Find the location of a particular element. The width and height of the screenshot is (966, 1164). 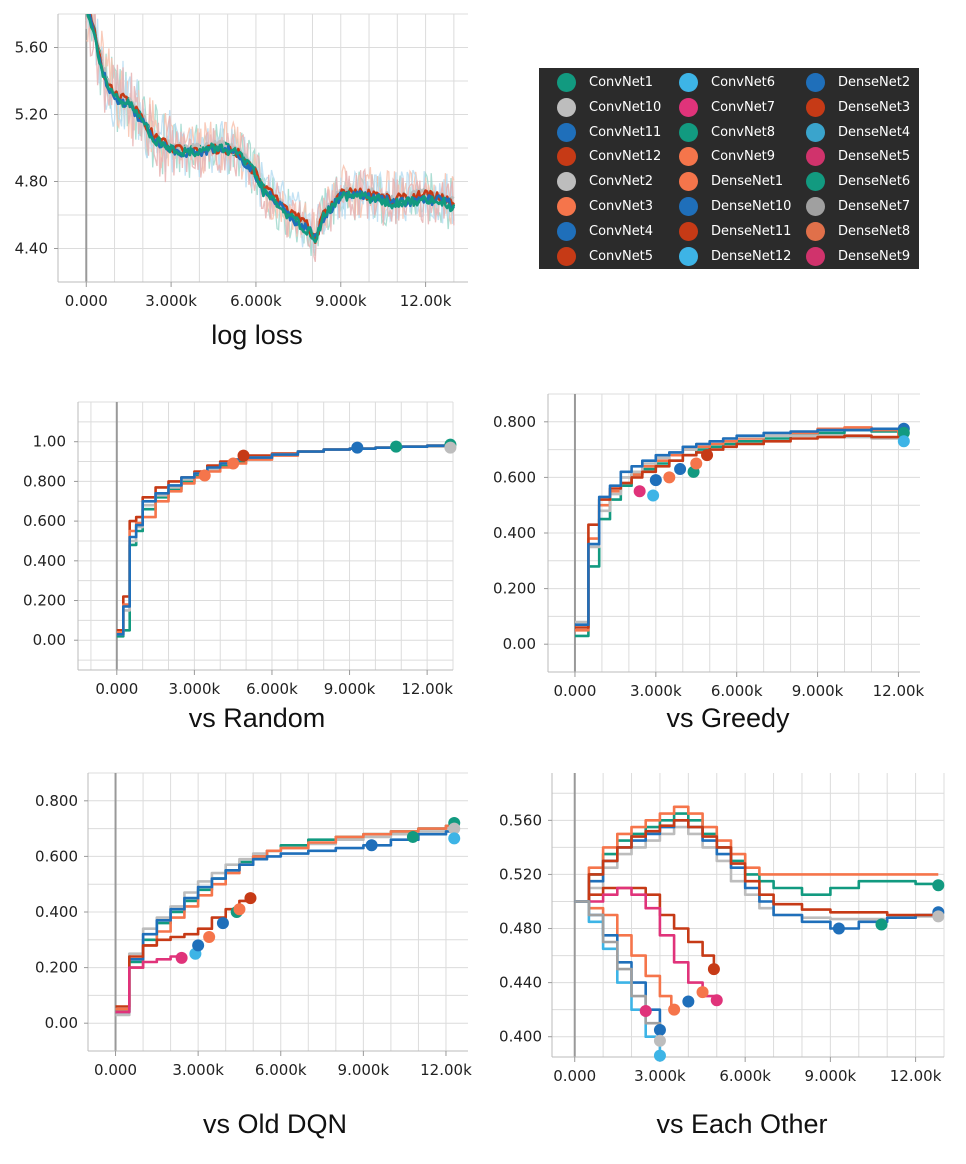

legend-label: DenseNet4 is located at coordinates (874, 132).